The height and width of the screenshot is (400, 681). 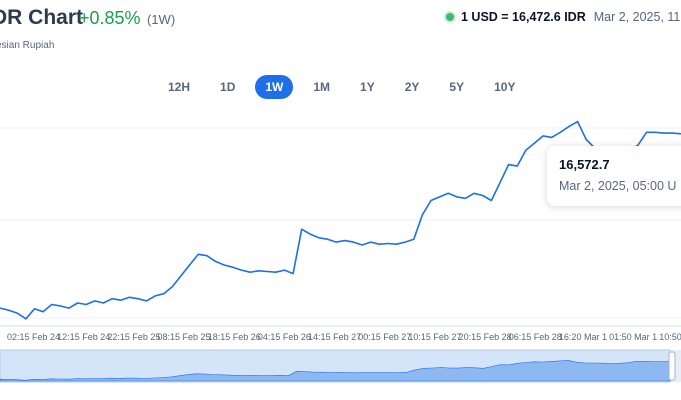 I want to click on x-tick-label: 10:15 Feb 27, so click(x=434, y=337).